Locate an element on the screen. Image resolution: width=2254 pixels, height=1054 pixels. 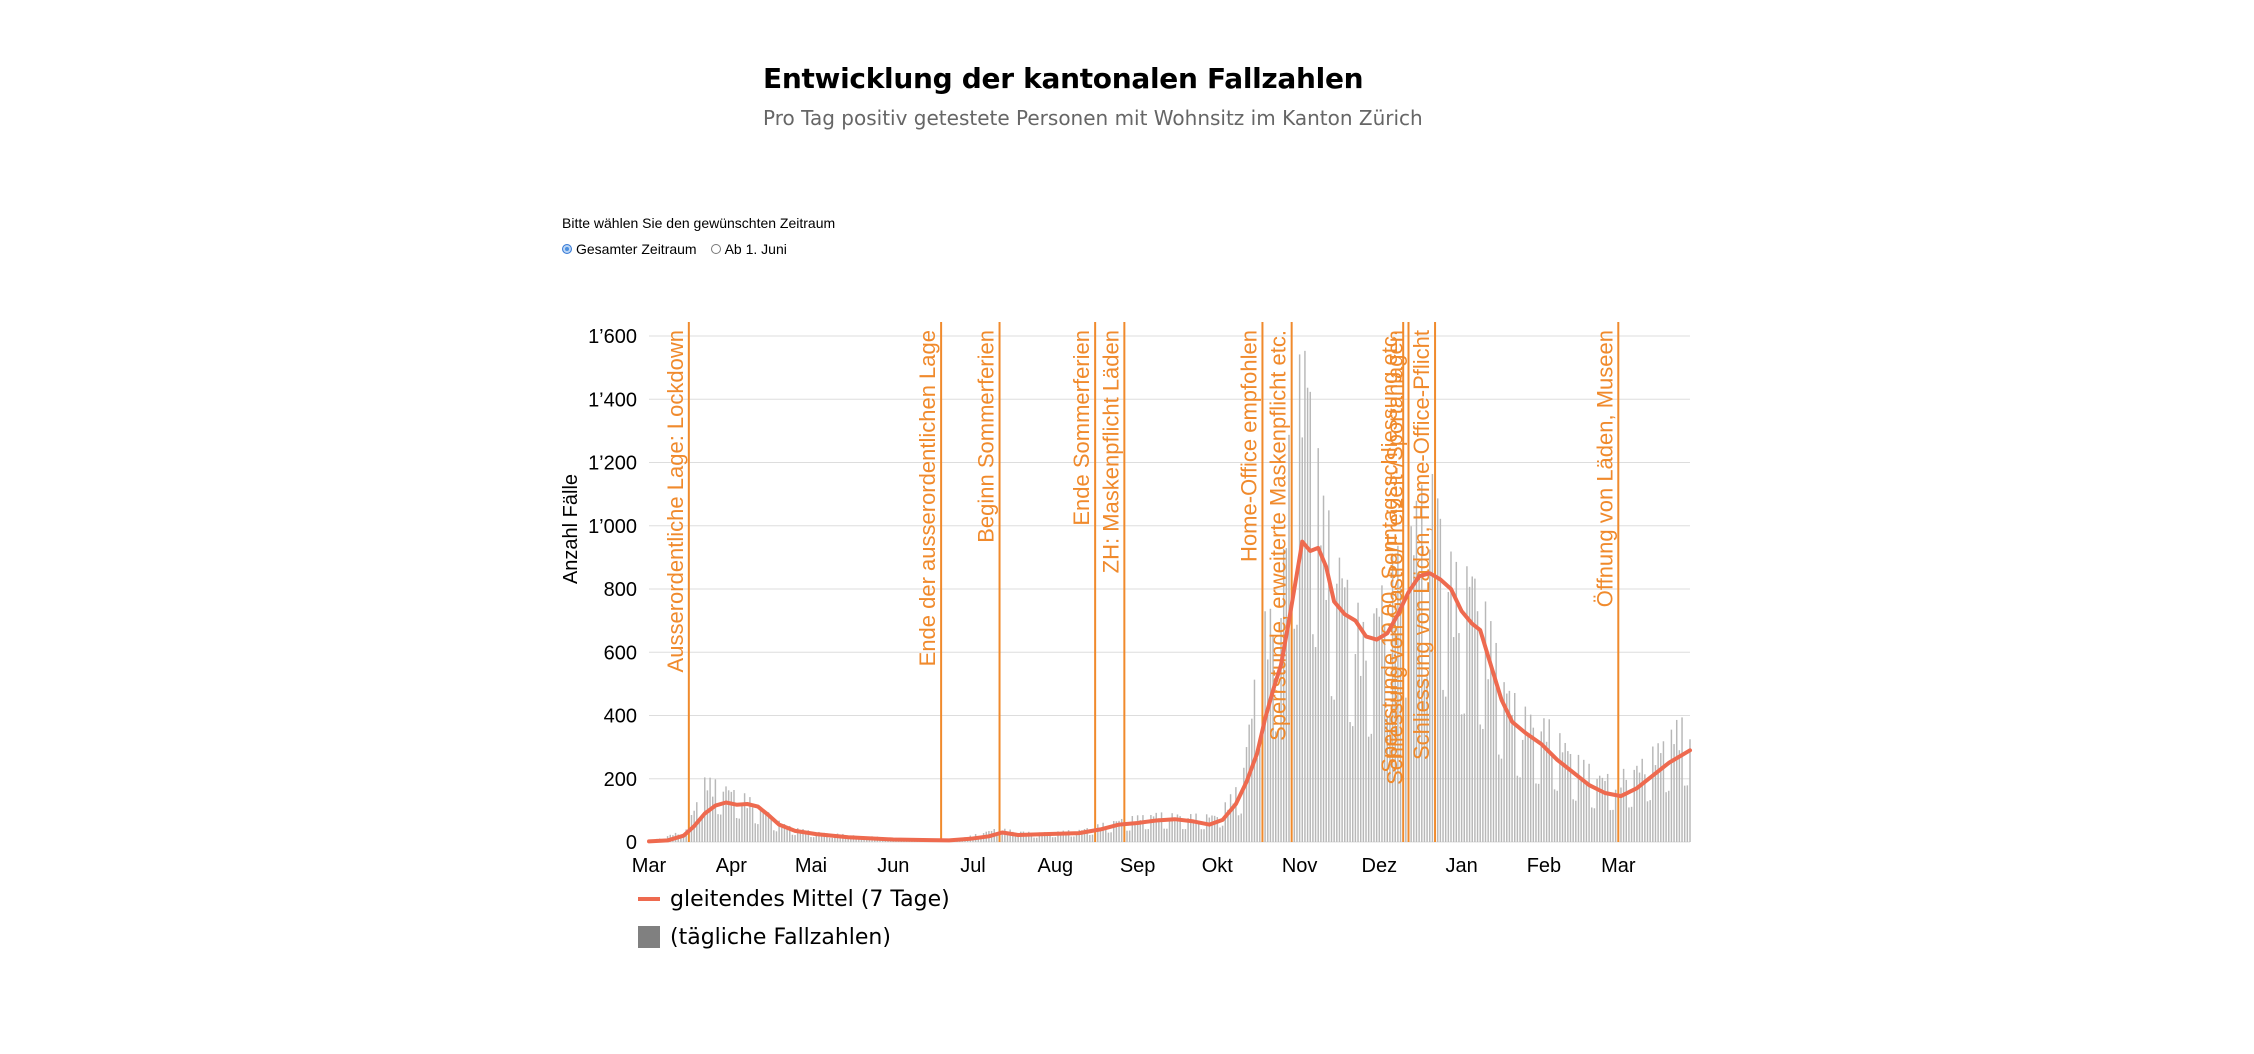
annotation-label: Beginn Sommerferien is located at coordinates (986, 436).